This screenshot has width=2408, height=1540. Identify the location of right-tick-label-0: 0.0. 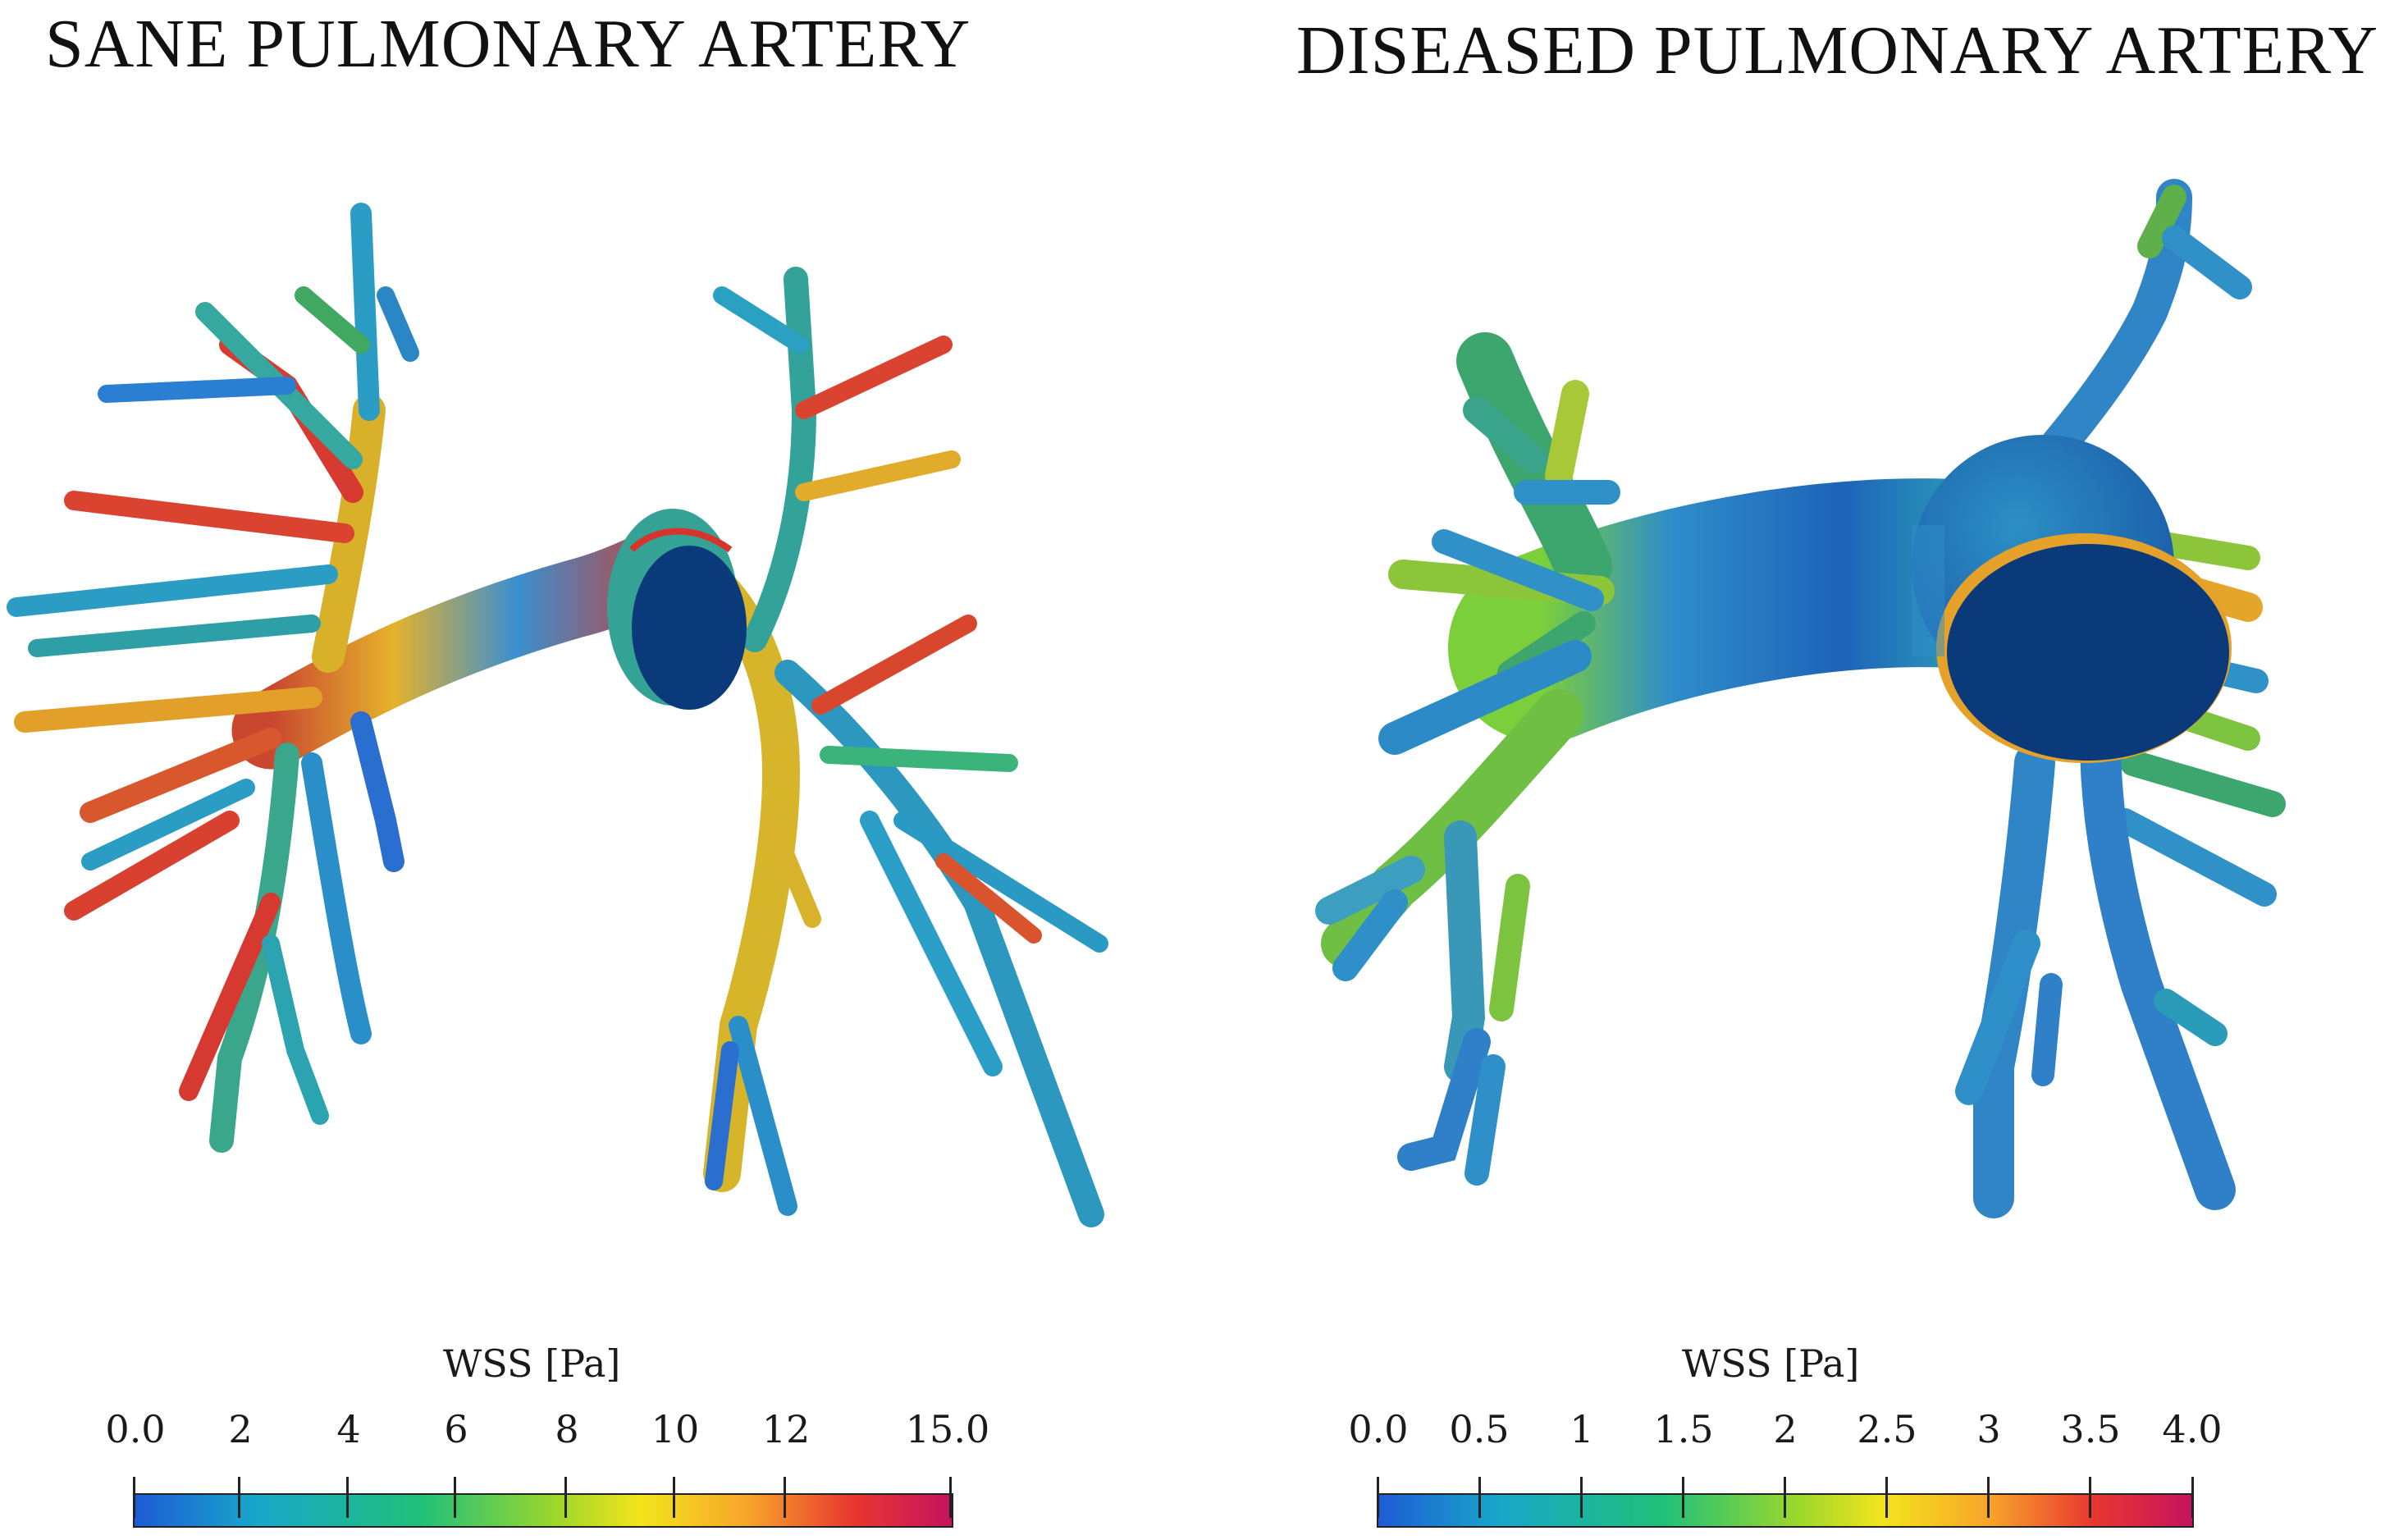
(1378, 1429).